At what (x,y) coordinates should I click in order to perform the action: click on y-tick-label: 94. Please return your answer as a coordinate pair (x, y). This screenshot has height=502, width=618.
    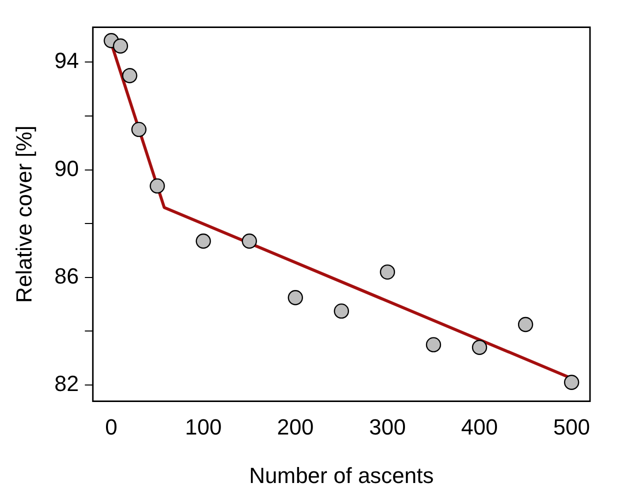
    Looking at the image, I should click on (66, 61).